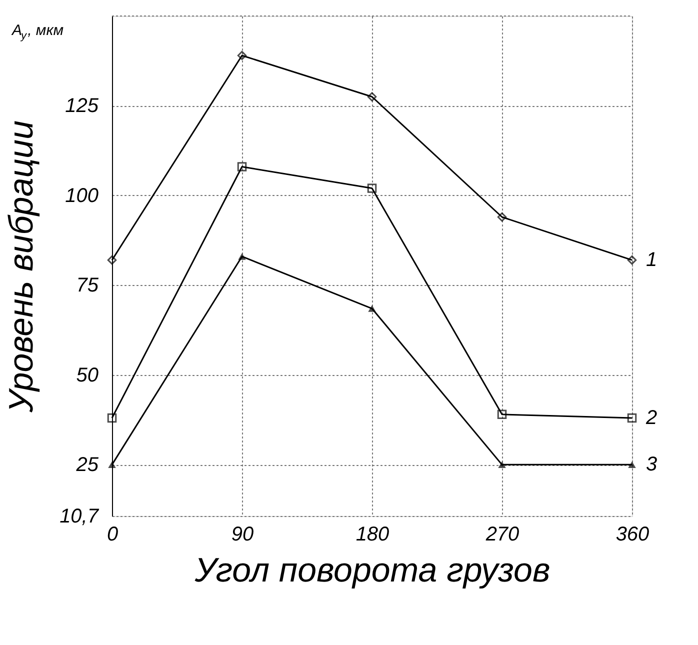 This screenshot has width=698, height=645. What do you see at coordinates (80, 517) in the screenshot?
I see `y-tick-label: 10,7` at bounding box center [80, 517].